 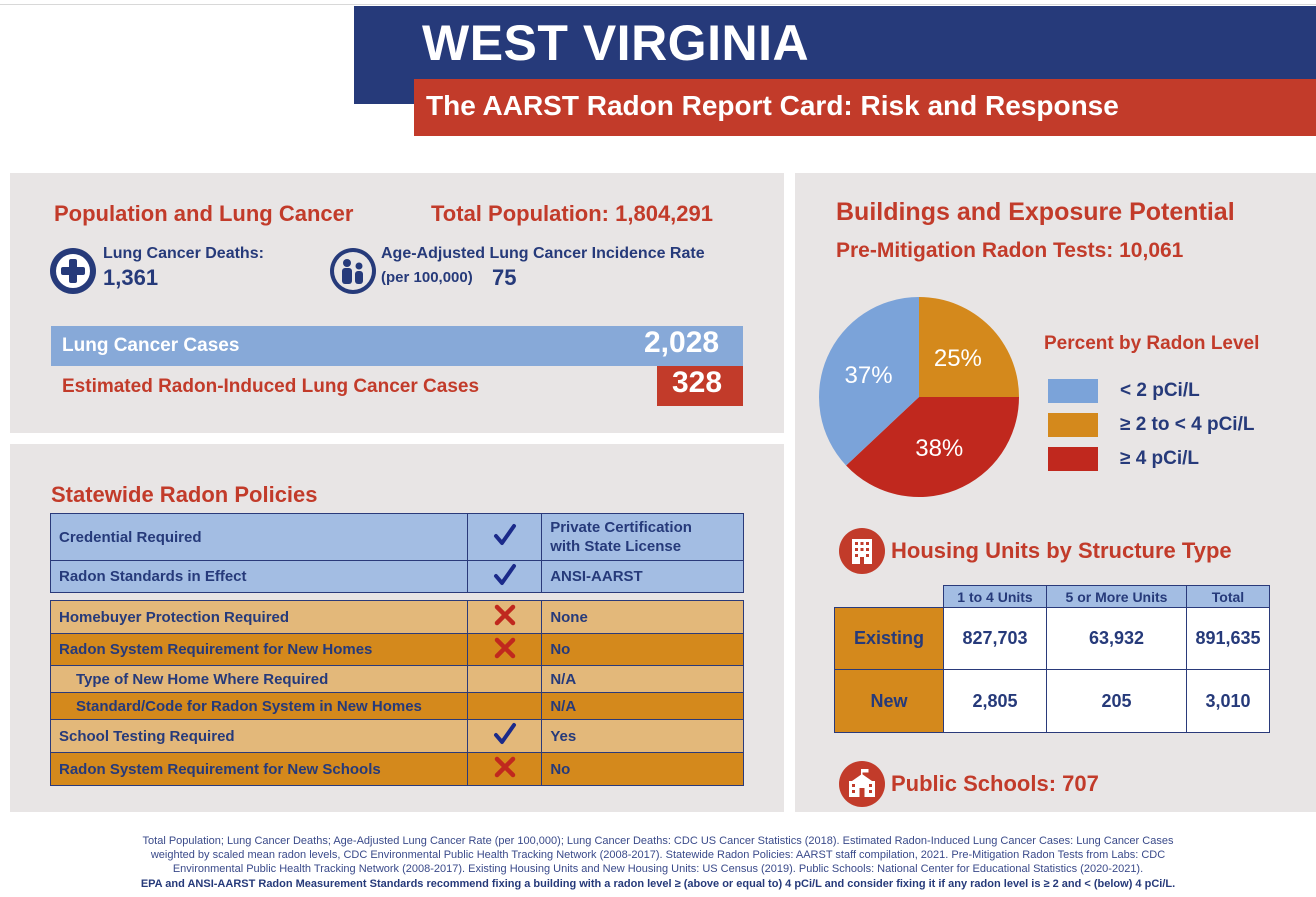 I want to click on housing-cell: 205, so click(x=1116, y=701).